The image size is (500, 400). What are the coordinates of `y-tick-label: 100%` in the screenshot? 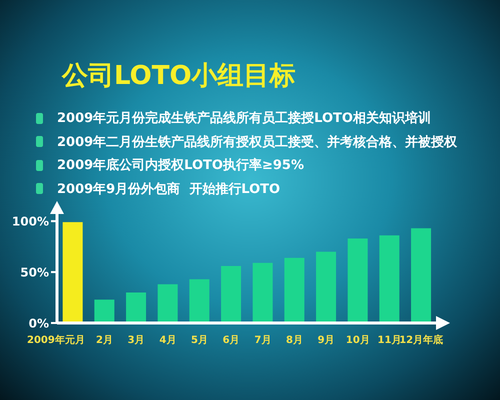 It's located at (30, 221).